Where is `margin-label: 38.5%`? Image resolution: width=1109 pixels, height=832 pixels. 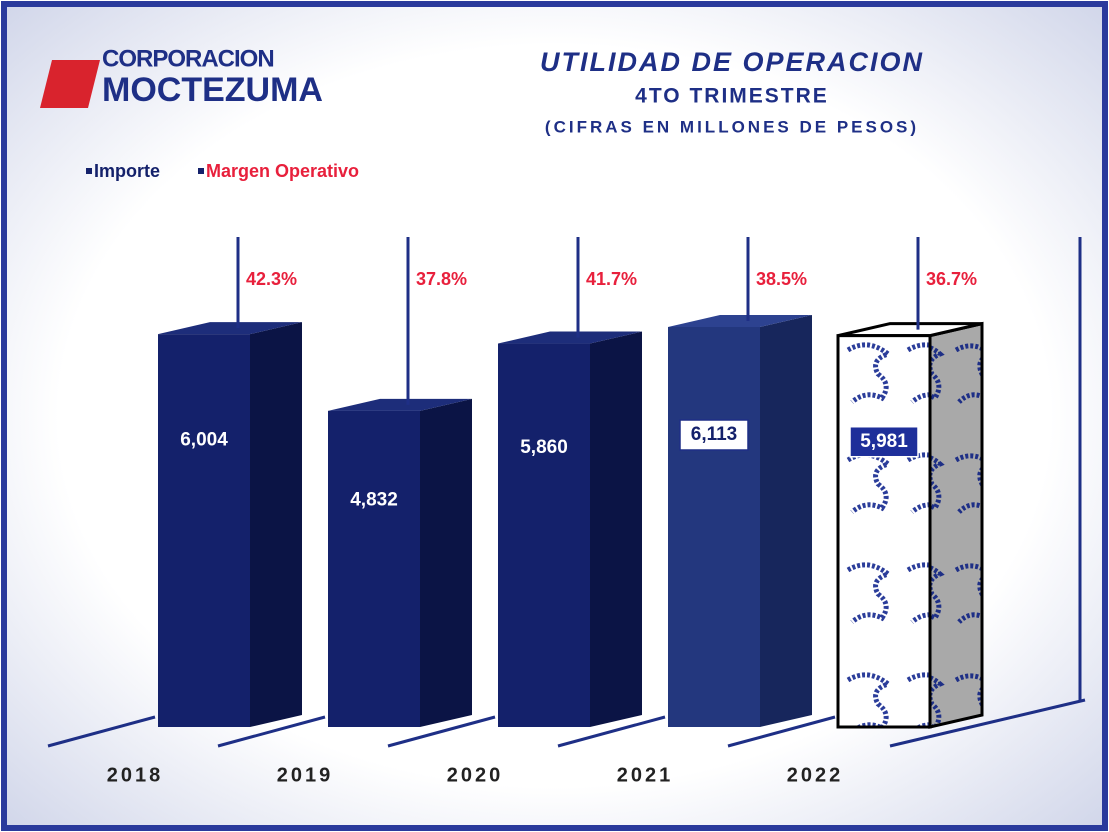 margin-label: 38.5% is located at coordinates (781, 279).